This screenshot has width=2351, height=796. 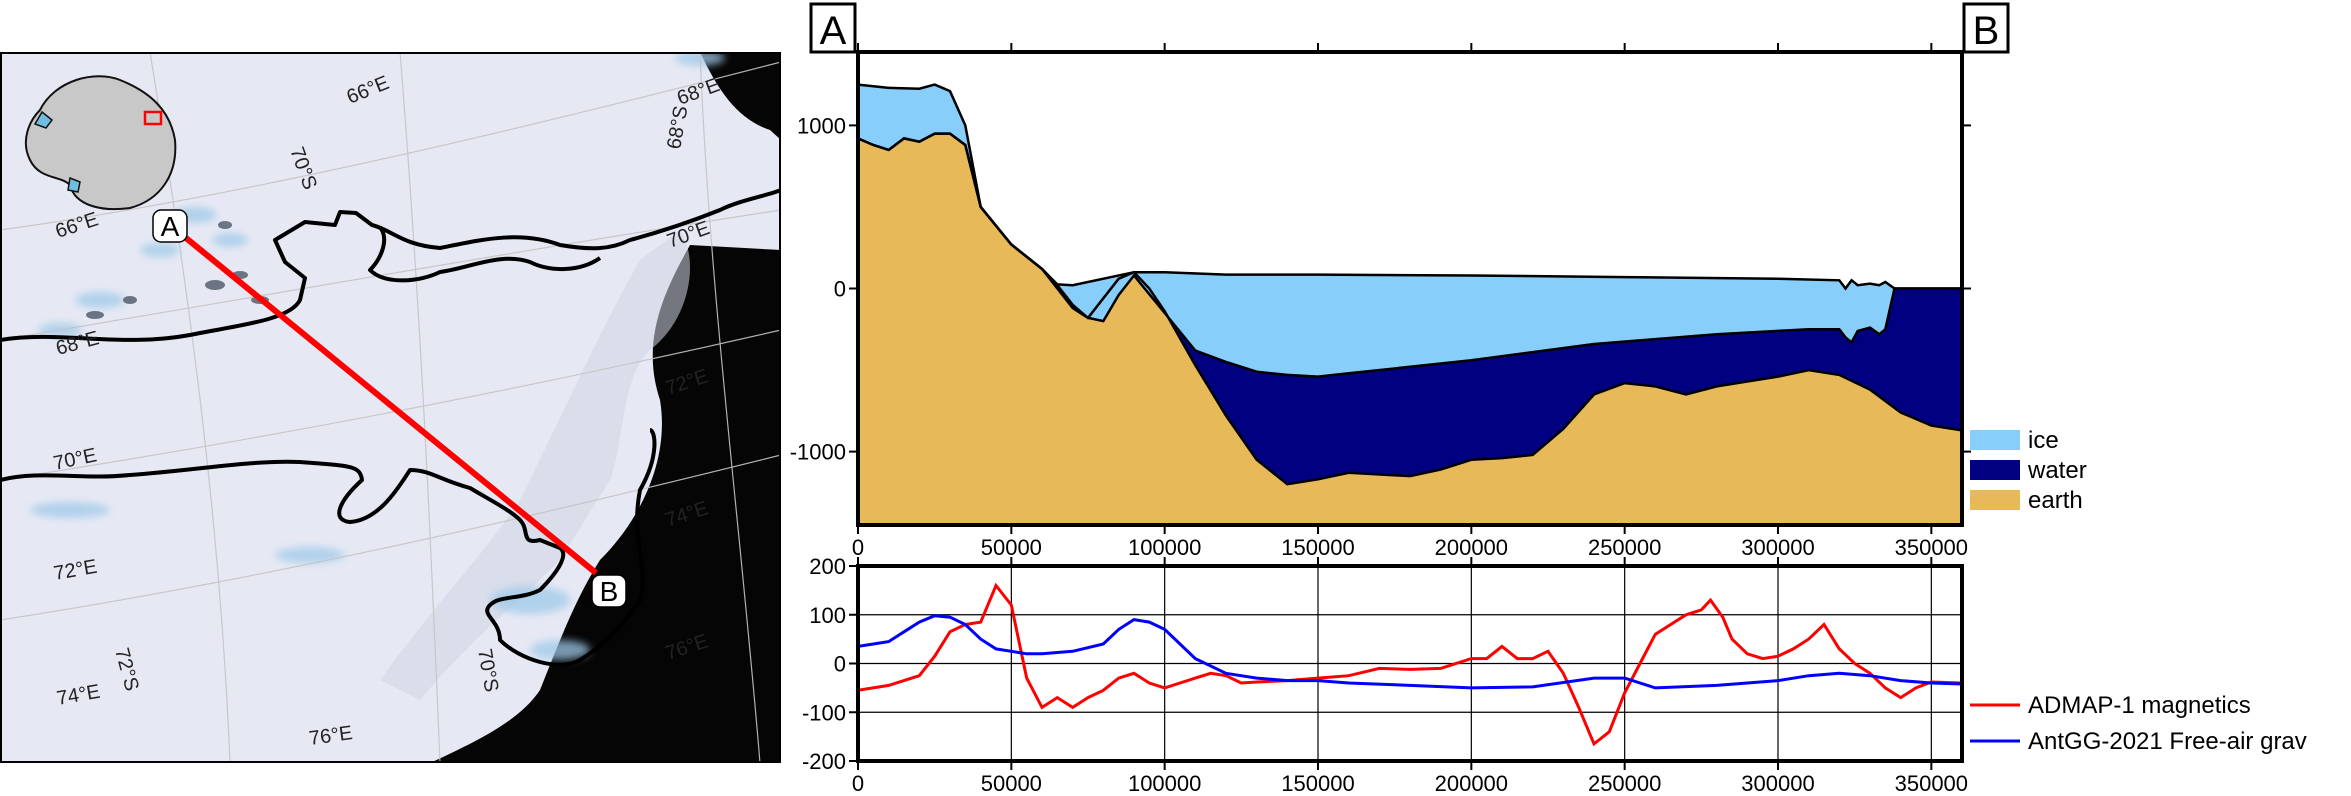 I want to click on grounding-line-inlet, so click(x=485, y=254).